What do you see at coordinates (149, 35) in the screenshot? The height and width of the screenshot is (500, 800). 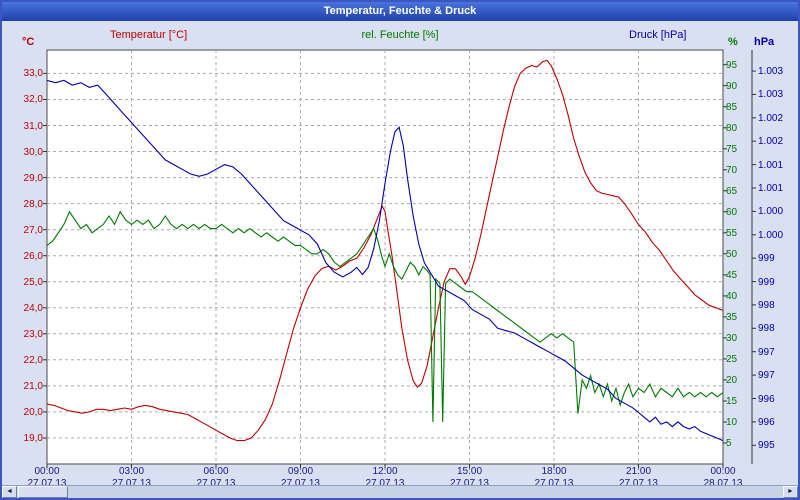 I see `legend-temperature: Temperatur [°C]` at bounding box center [149, 35].